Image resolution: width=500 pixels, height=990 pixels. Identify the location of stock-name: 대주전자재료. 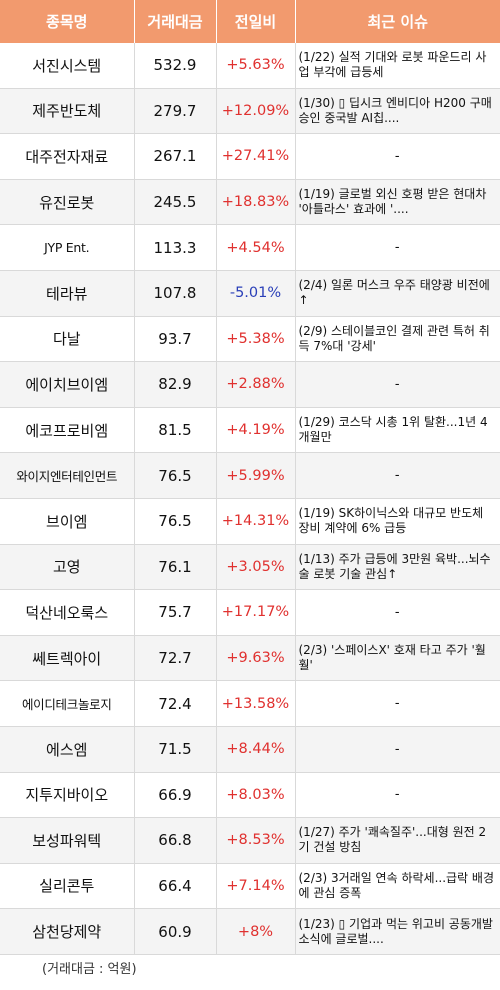
(67, 156).